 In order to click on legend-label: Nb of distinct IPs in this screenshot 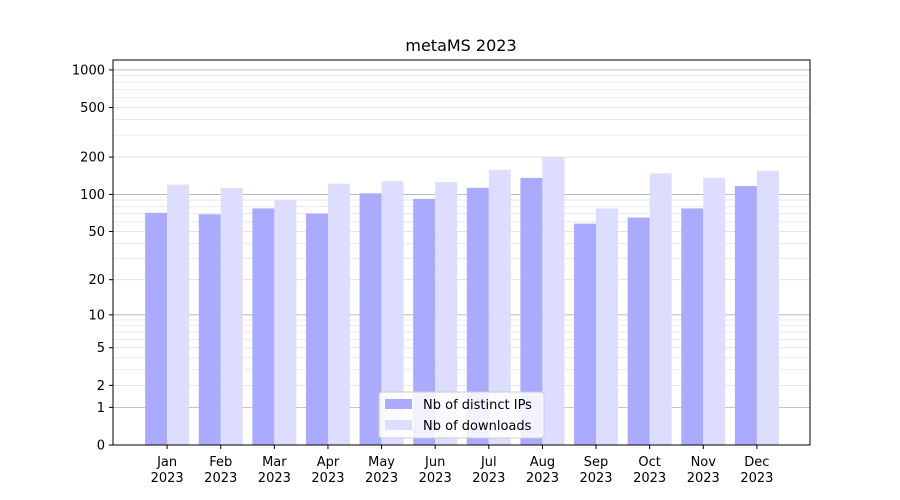, I will do `click(477, 405)`.